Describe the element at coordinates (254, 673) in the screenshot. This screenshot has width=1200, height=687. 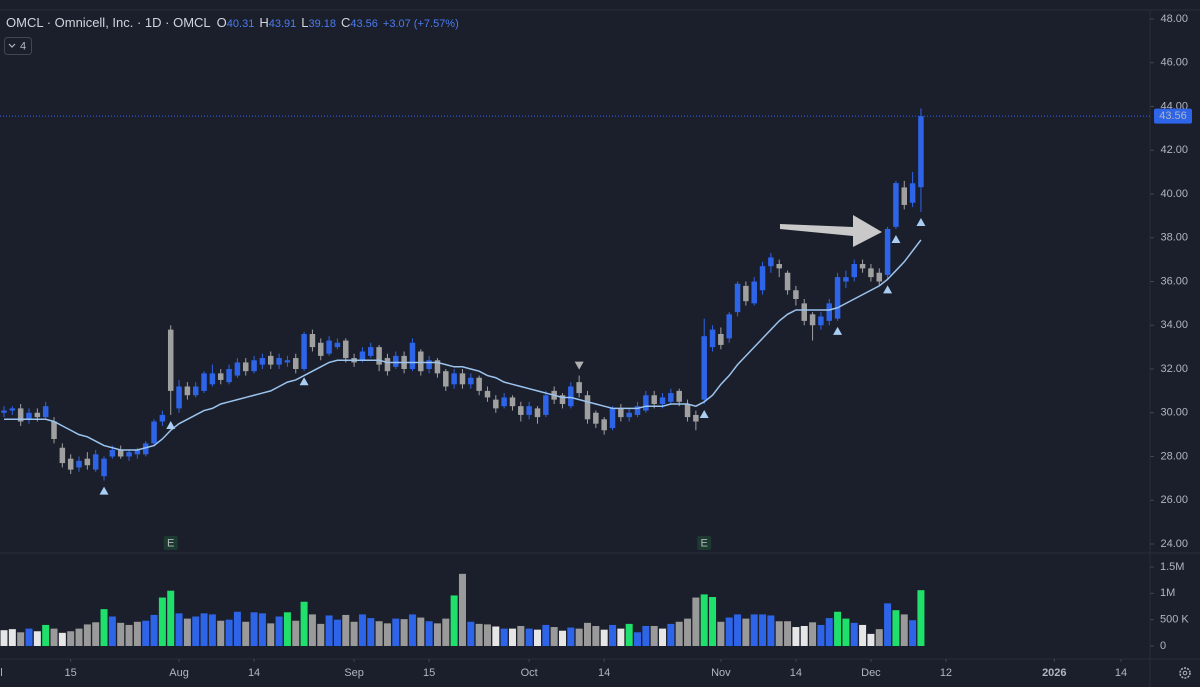
I see `x-tick-label: 14` at that location.